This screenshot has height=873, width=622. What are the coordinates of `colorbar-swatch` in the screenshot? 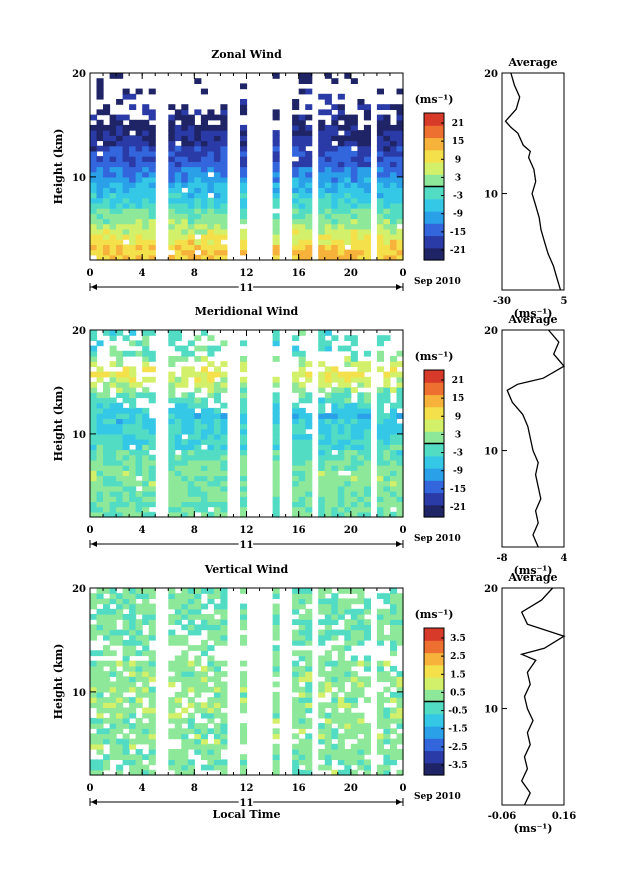 It's located at (434, 401).